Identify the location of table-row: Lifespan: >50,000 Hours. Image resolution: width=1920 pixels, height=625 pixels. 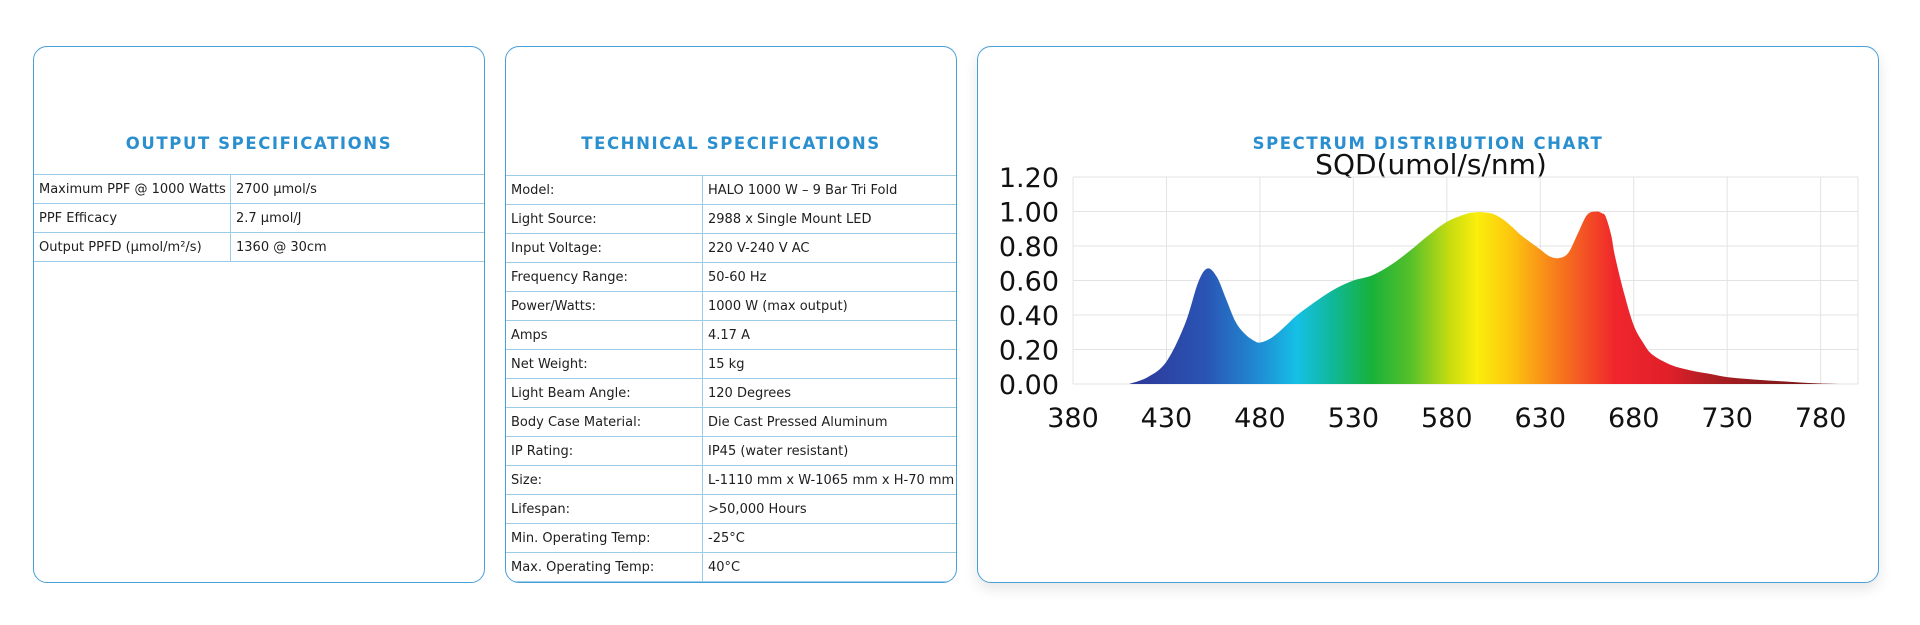
(731, 509).